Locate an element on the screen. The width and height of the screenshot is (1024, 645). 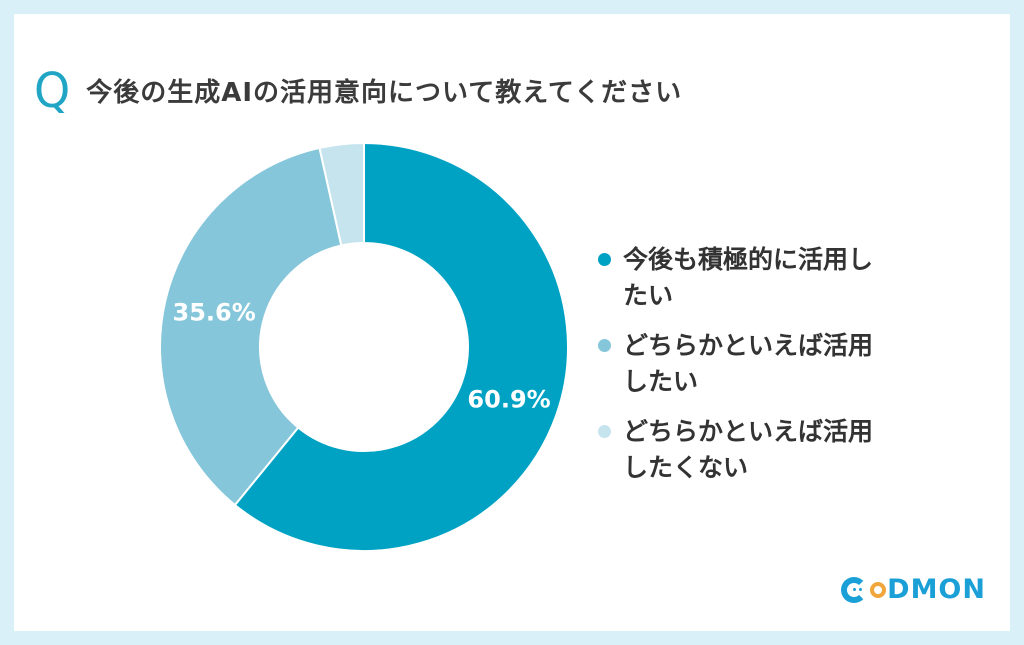
legend-dot-somewhat is located at coordinates (604, 345).